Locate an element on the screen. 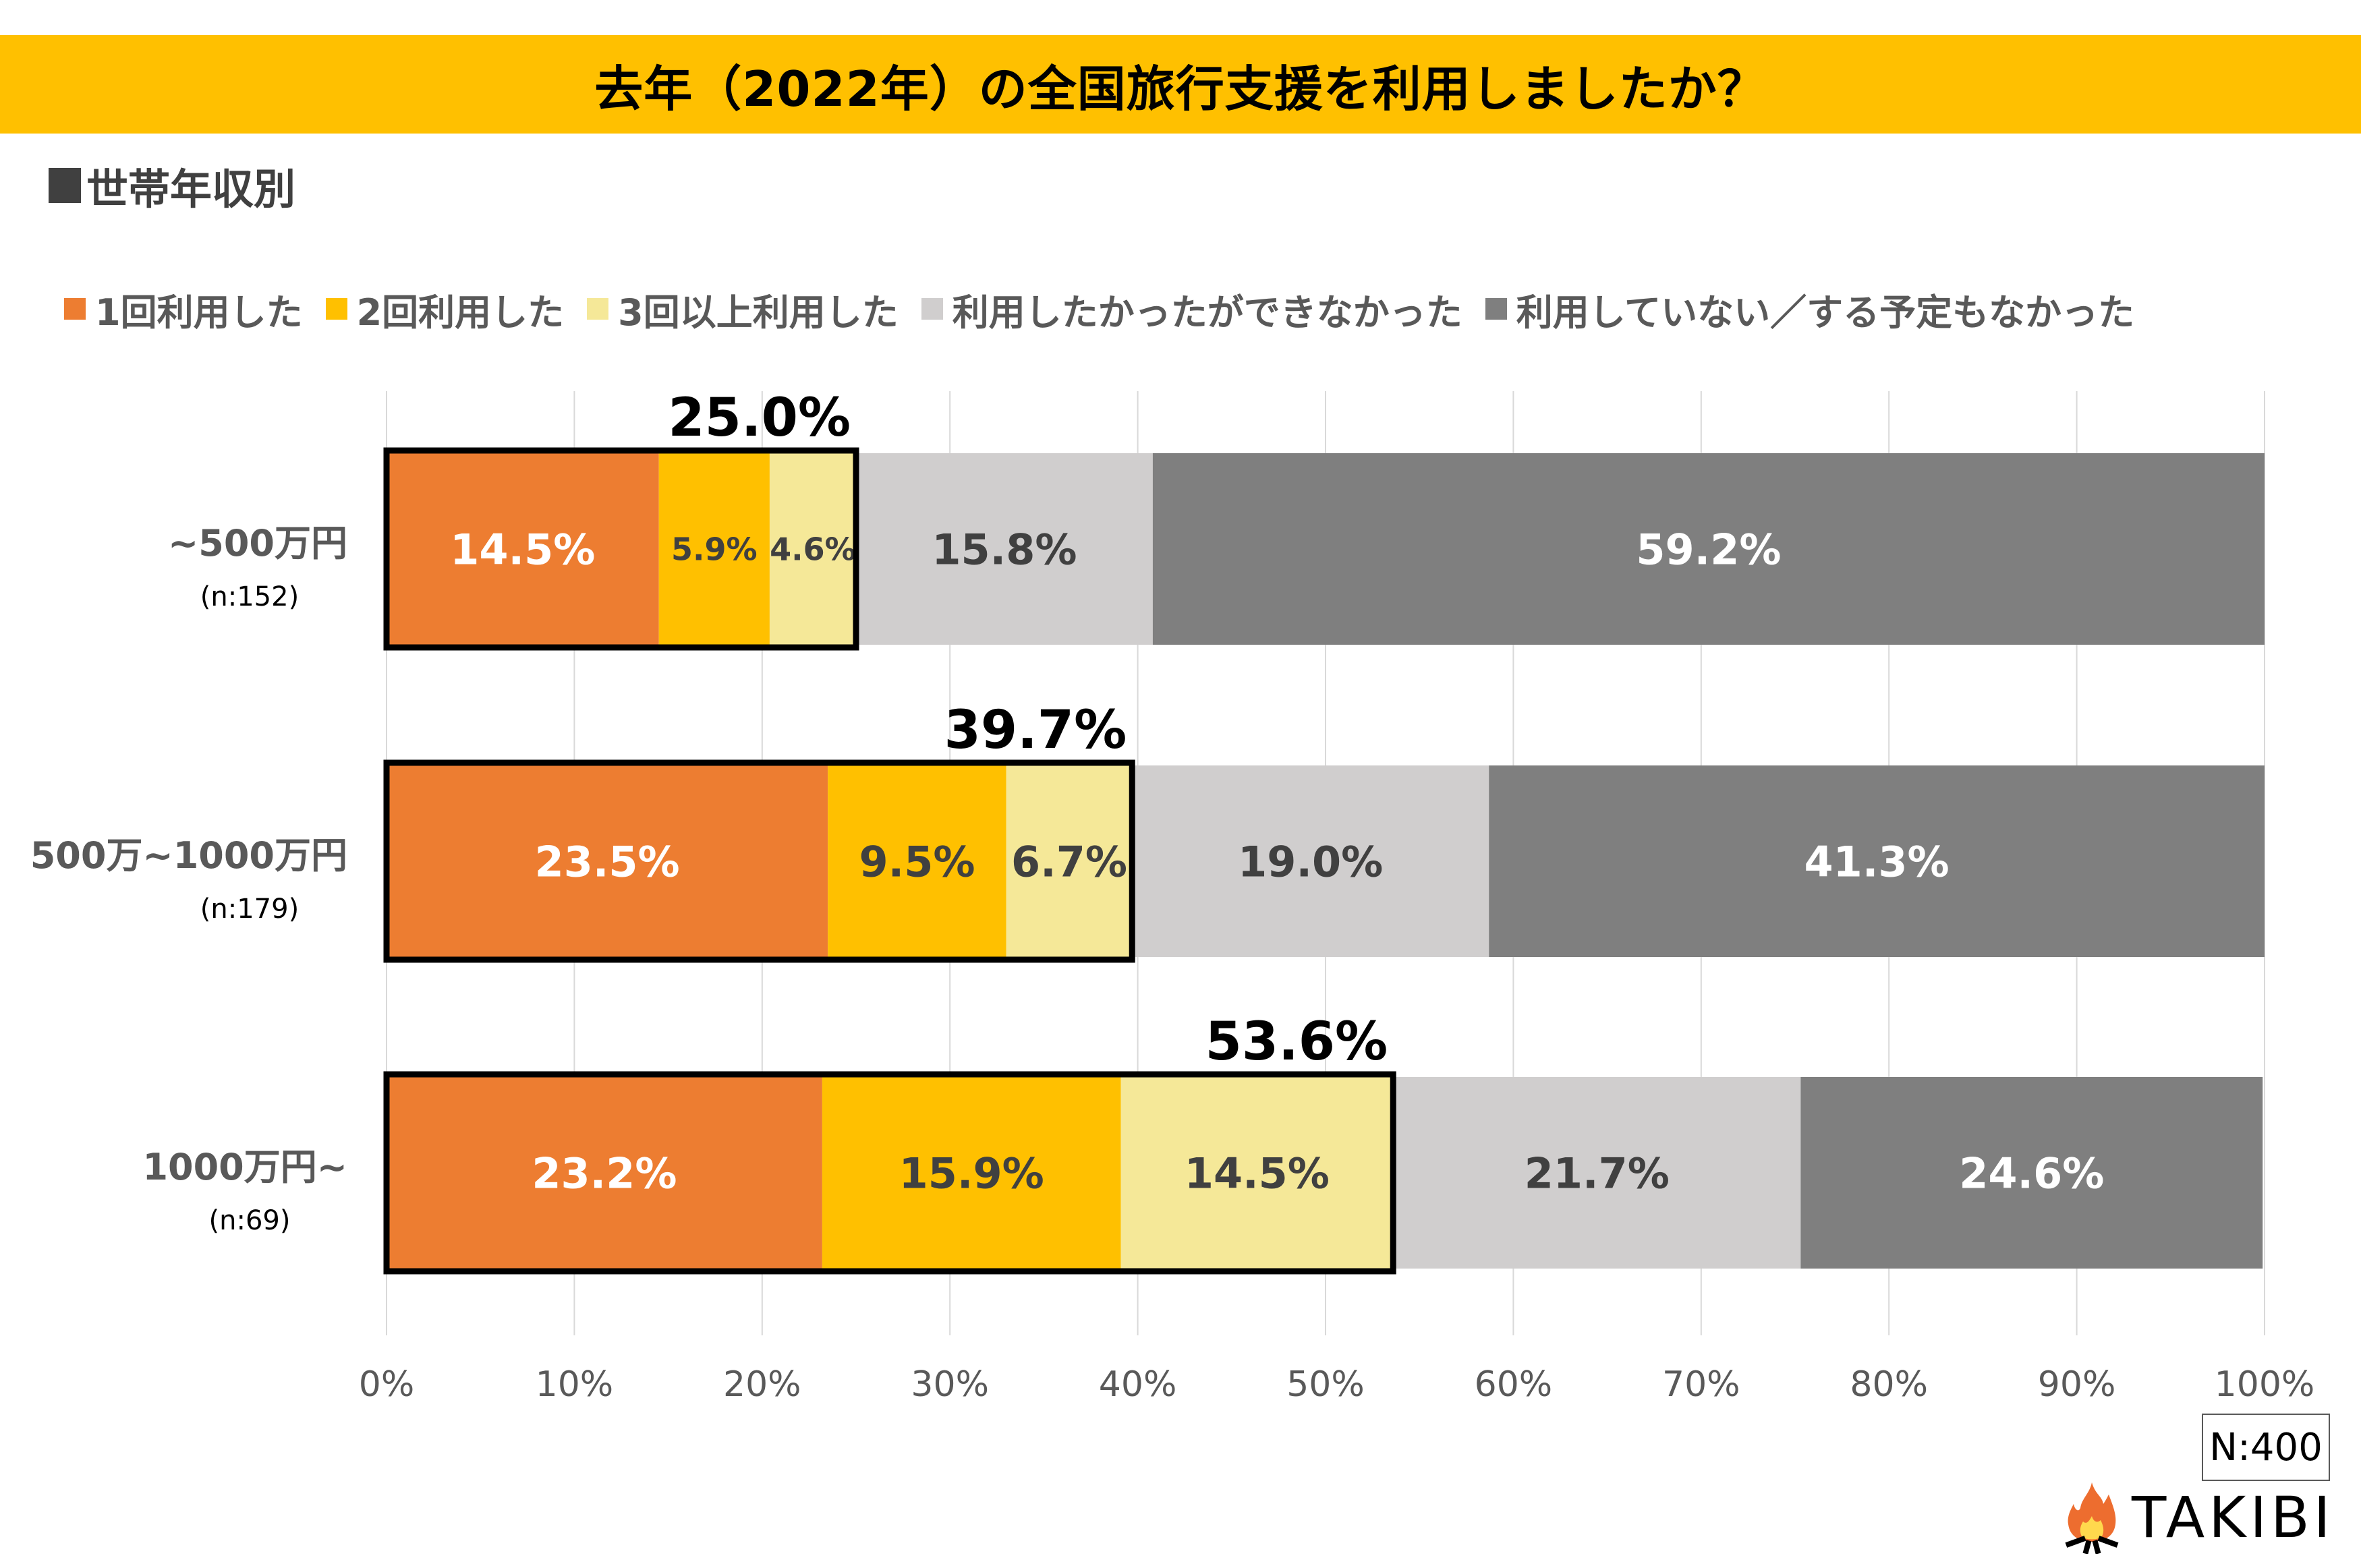 Image resolution: width=2361 pixels, height=1568 pixels. data-label: 23.2% is located at coordinates (604, 1173).